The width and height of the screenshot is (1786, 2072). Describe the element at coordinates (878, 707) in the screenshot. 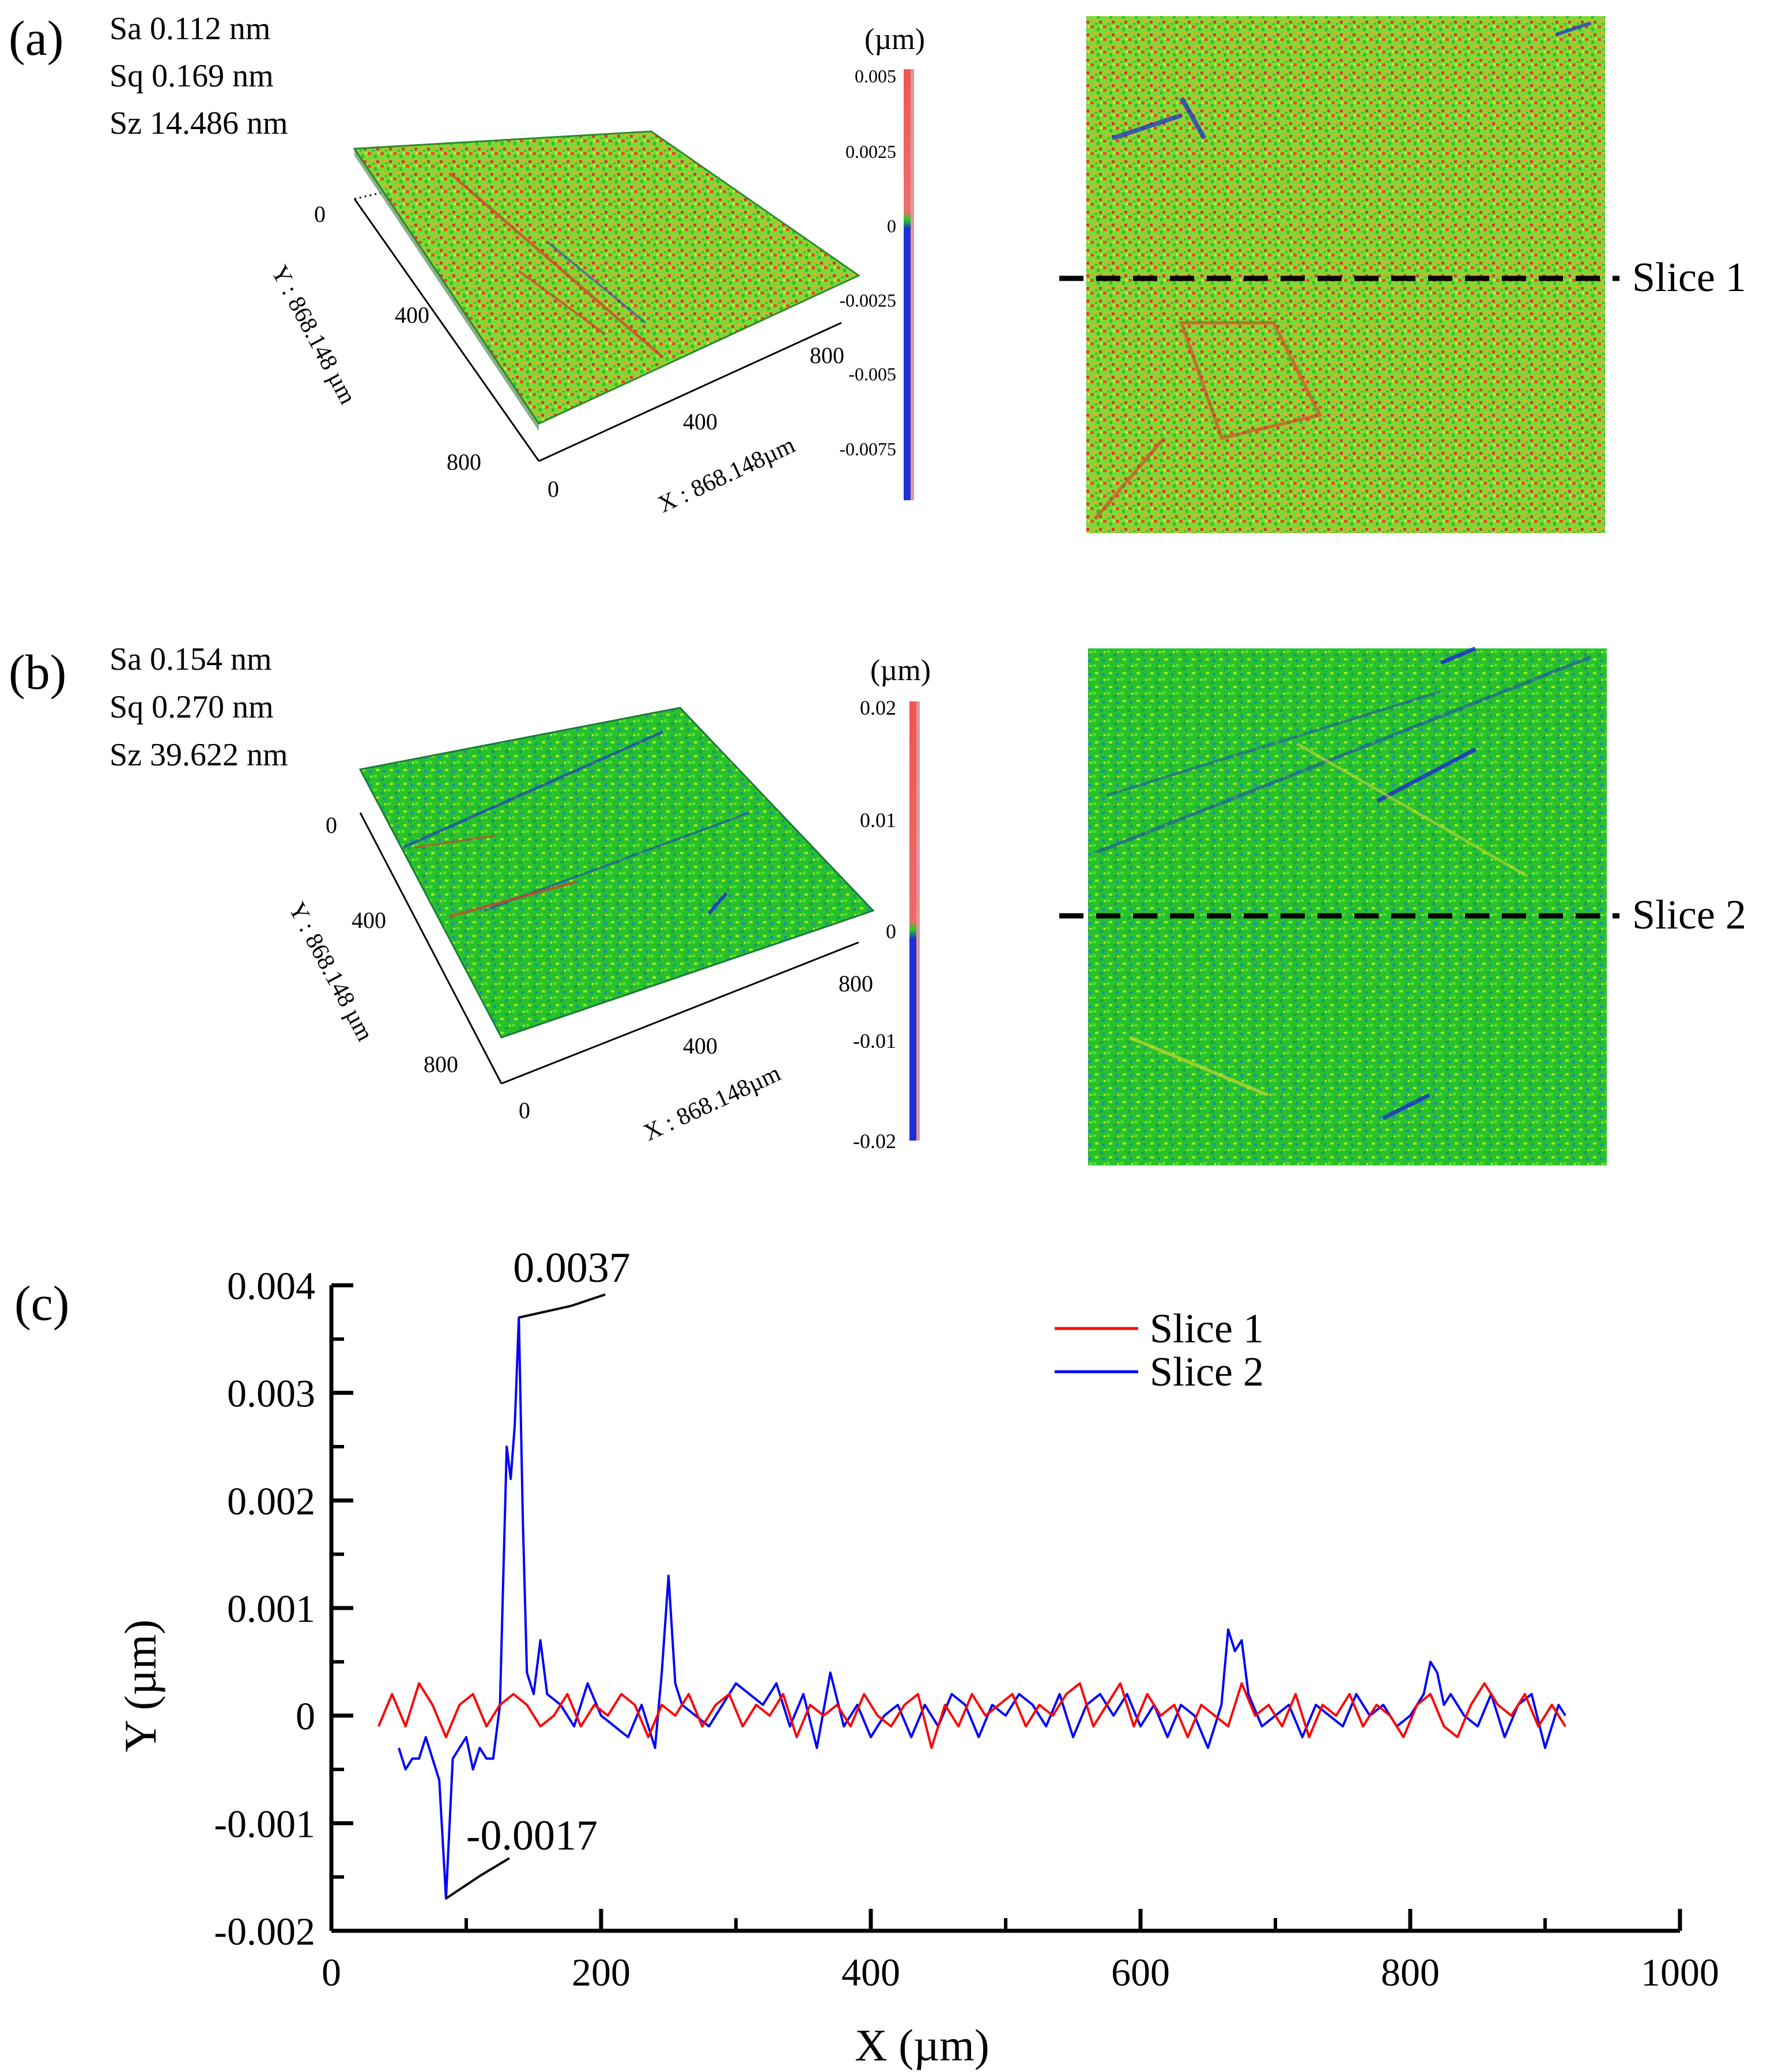

I see `colorbar-b-tick-0: 0.02` at that location.